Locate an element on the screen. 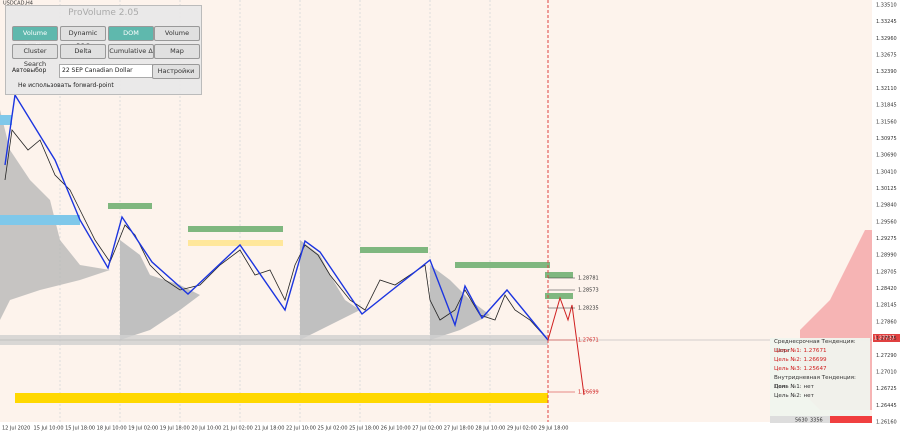 Image resolution: width=900 pixels, height=435 pixels. target: Цель №1: 1.27671 is located at coordinates (800, 351).